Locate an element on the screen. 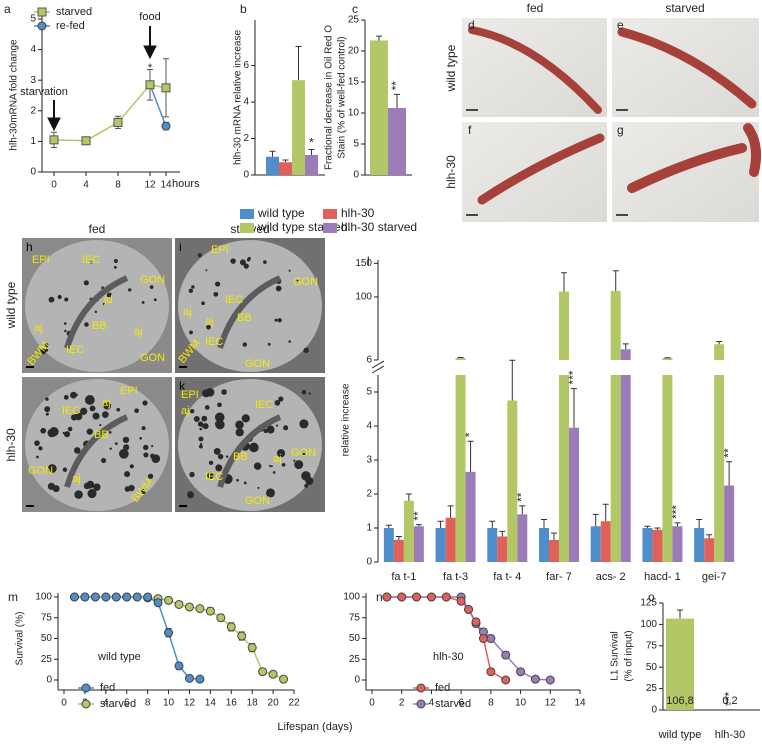 The width and height of the screenshot is (762, 747). y-tick-label: 75 is located at coordinates (47, 617).